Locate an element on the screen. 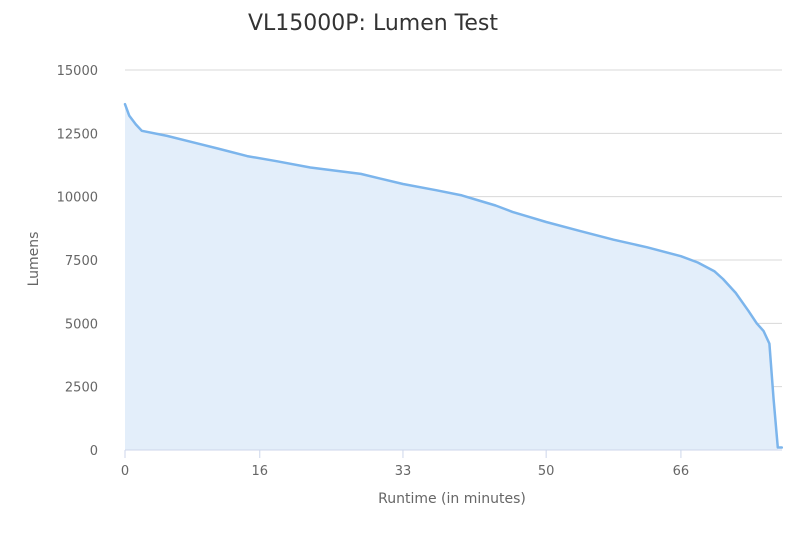  x-tick-label: 33 is located at coordinates (403, 471).